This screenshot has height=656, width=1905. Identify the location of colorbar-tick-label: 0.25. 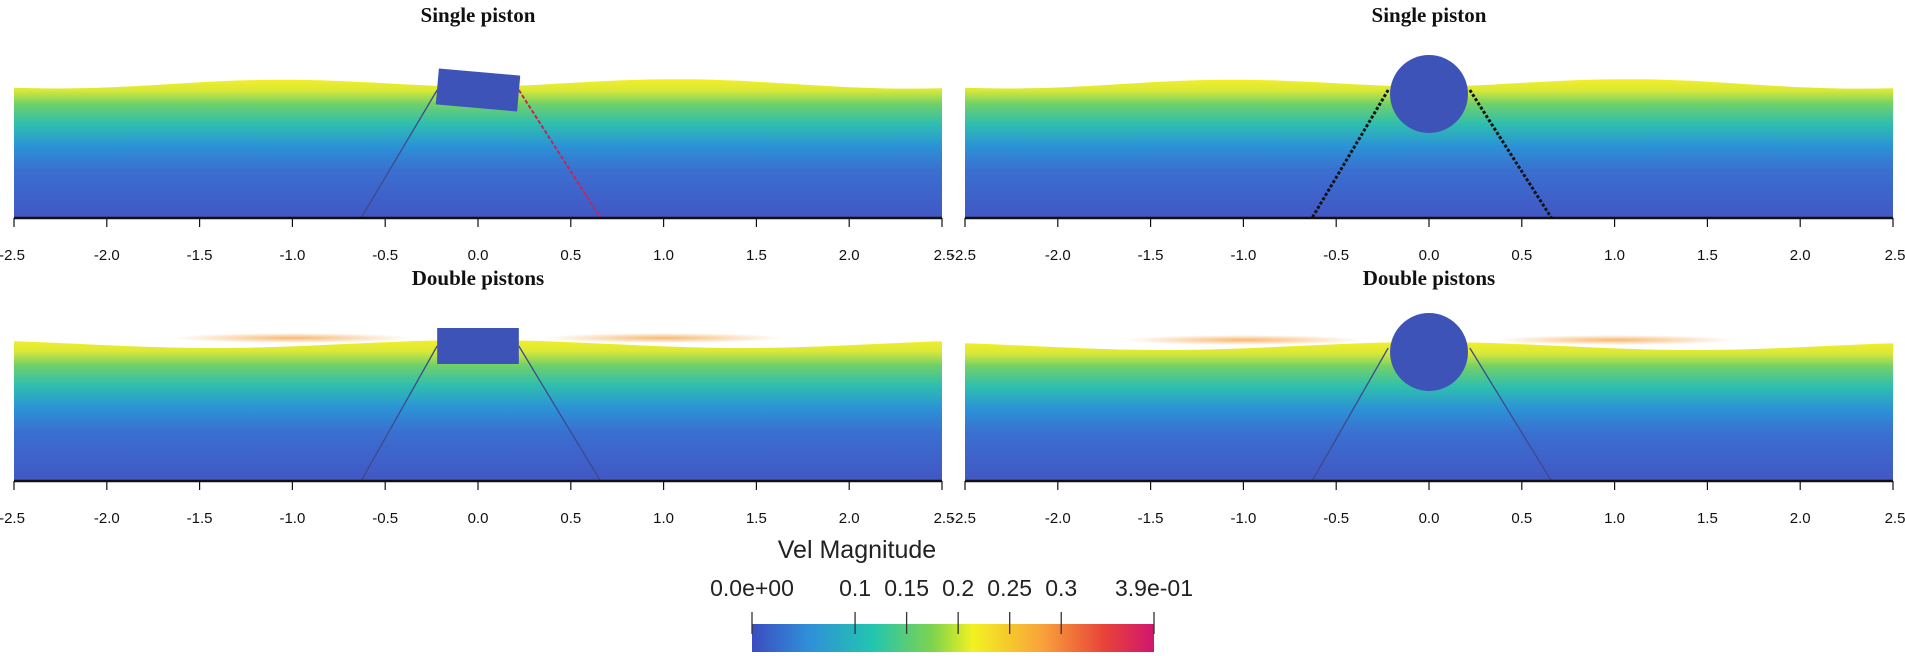
(1009, 588).